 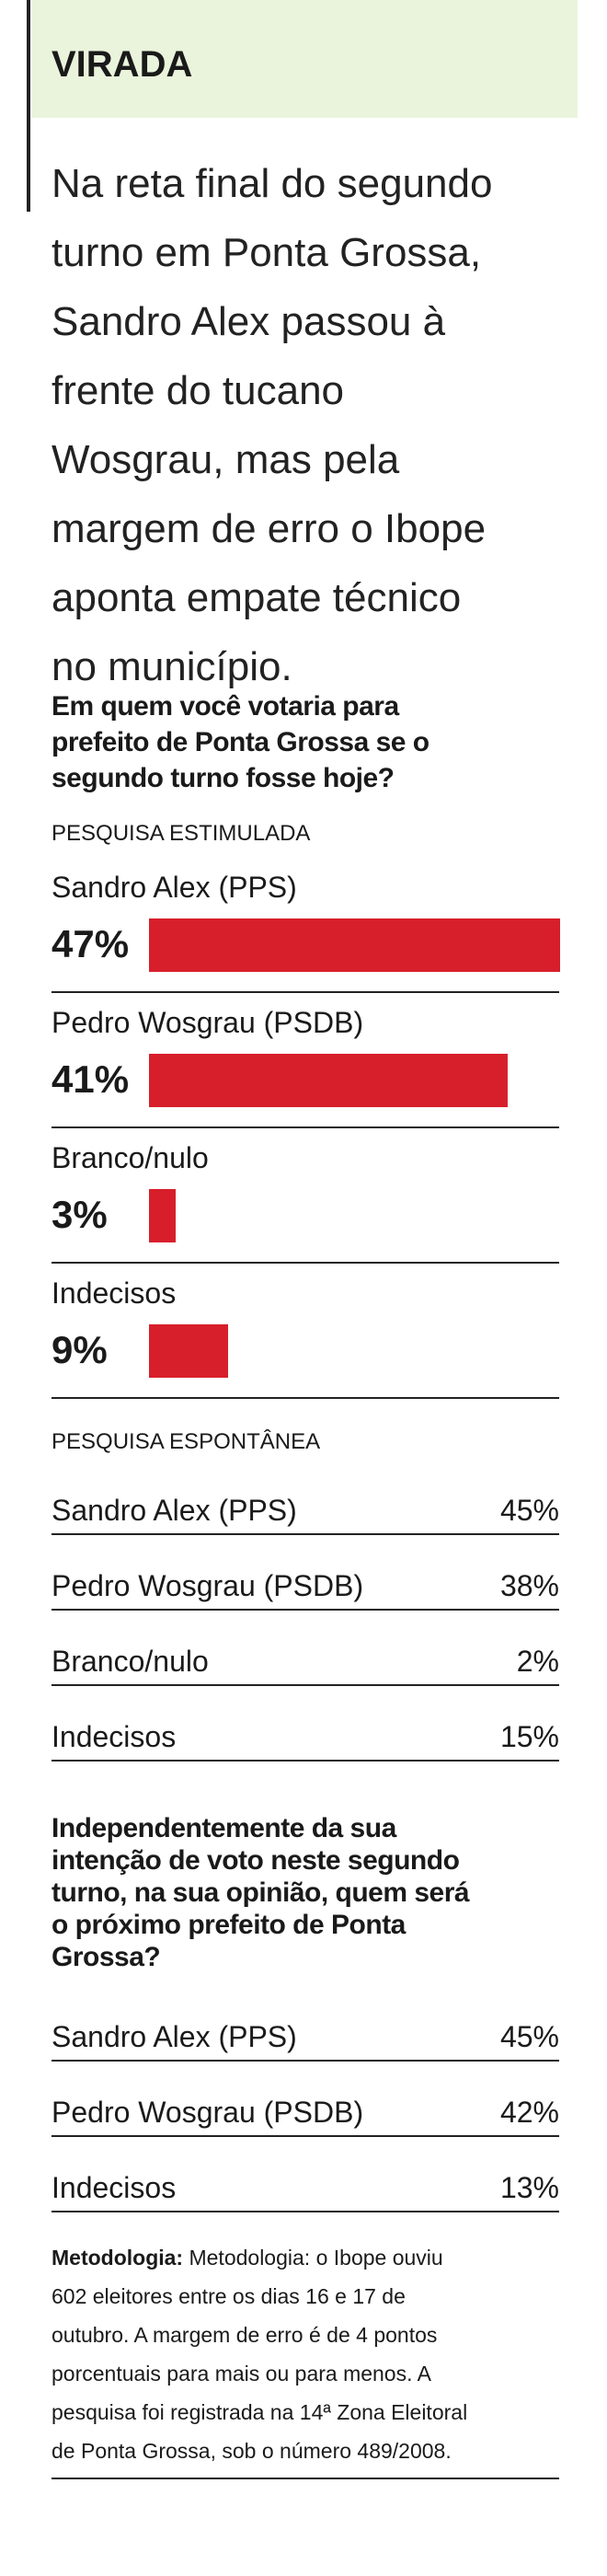 I want to click on intro-line: turno em Ponta Grossa,, so click(x=267, y=252).